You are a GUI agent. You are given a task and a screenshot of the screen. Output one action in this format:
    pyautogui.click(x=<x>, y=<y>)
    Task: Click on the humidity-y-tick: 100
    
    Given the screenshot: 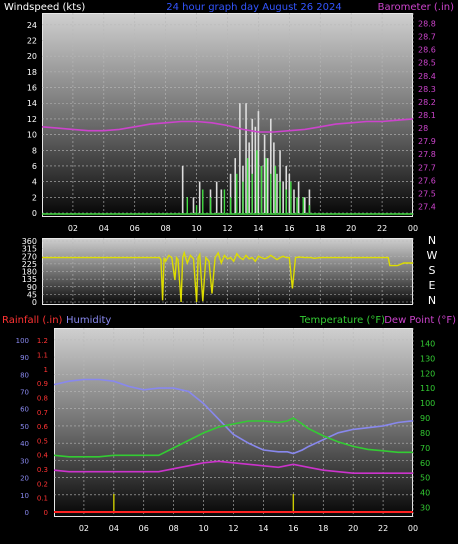 What is the action you would take?
    pyautogui.click(x=22, y=341)
    